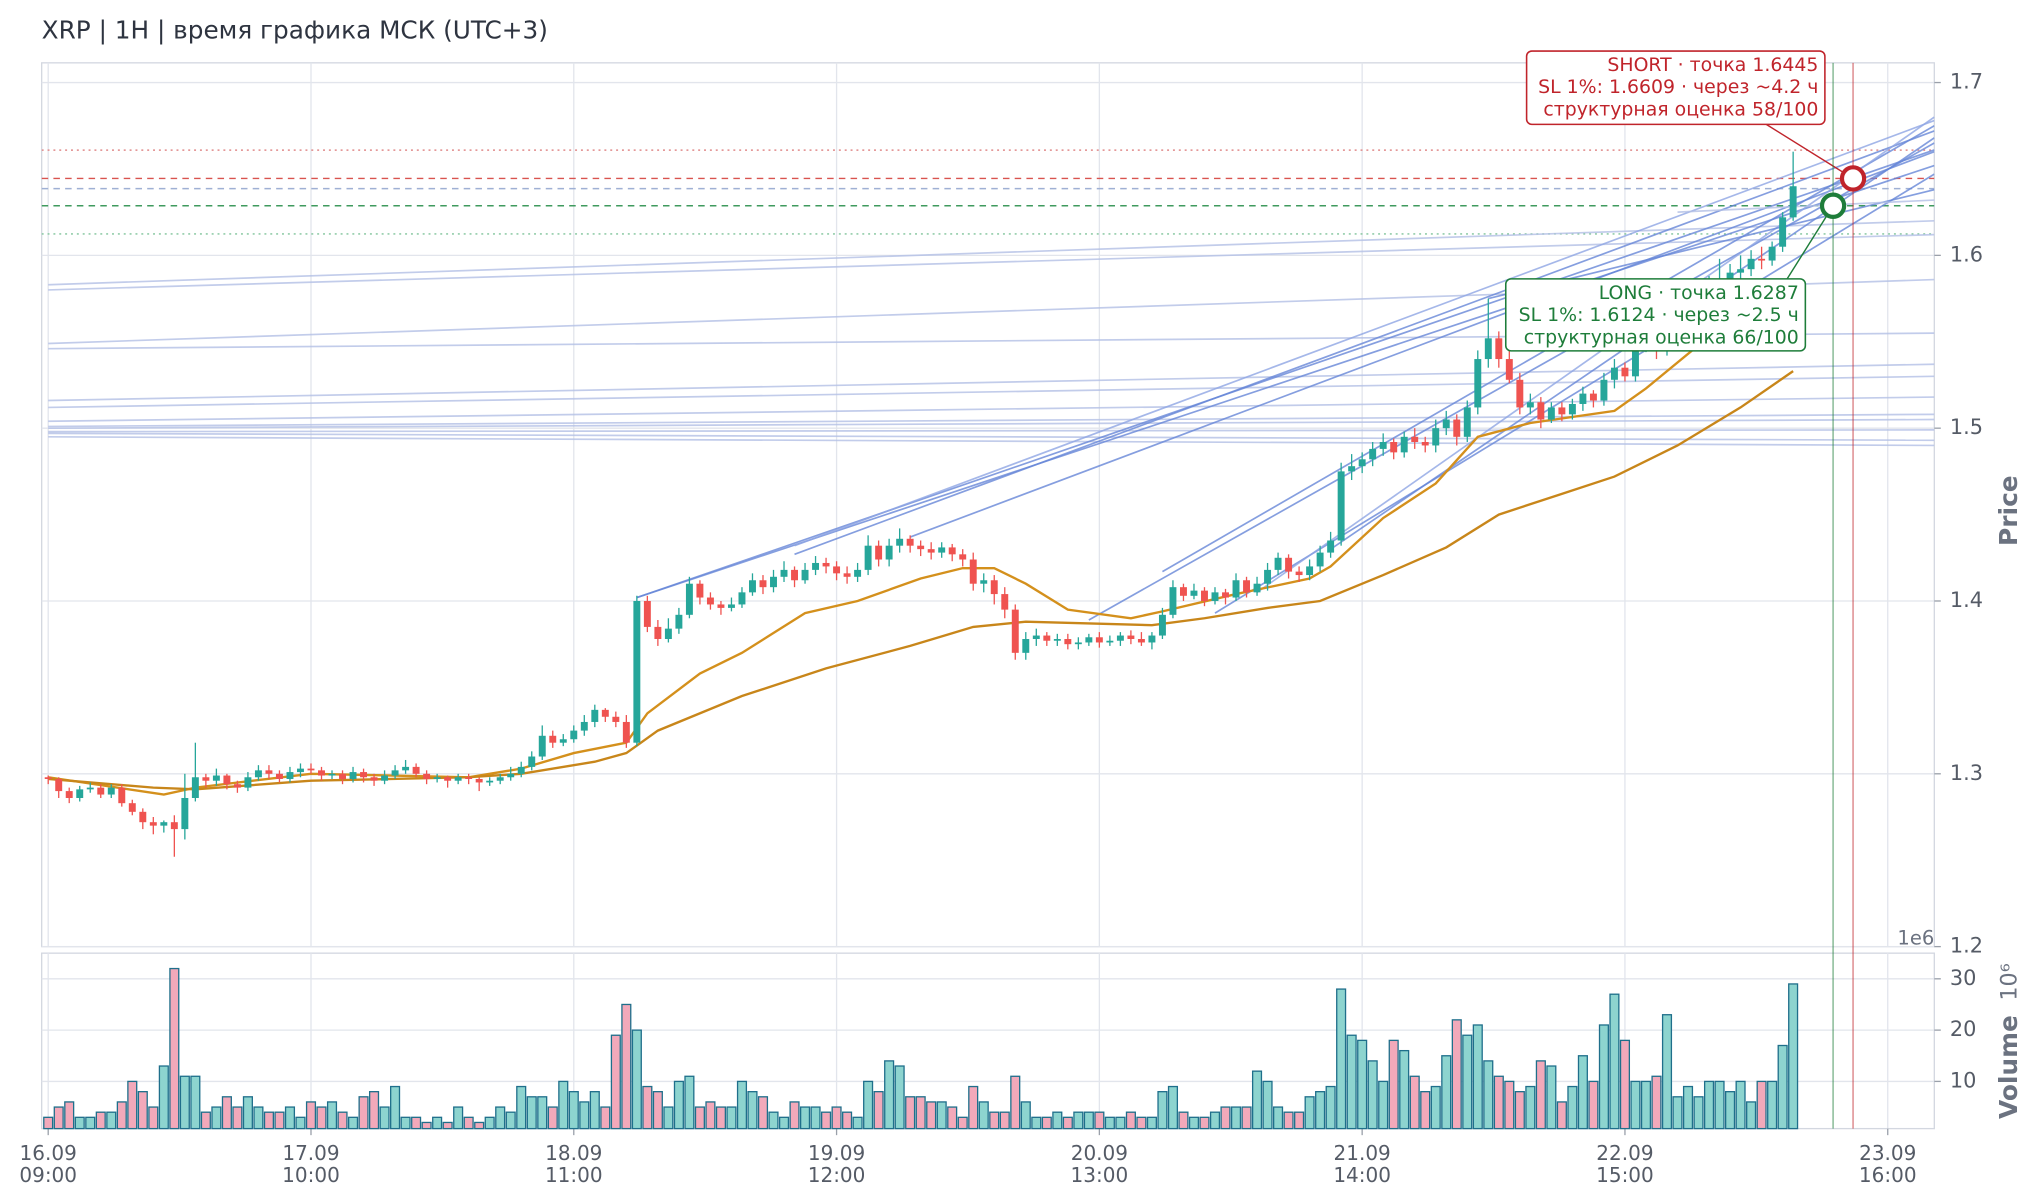 Image resolution: width=2032 pixels, height=1198 pixels. Describe the element at coordinates (1699, 293) in the screenshot. I see `annotation-text: LONG · точка 1.6287` at that location.